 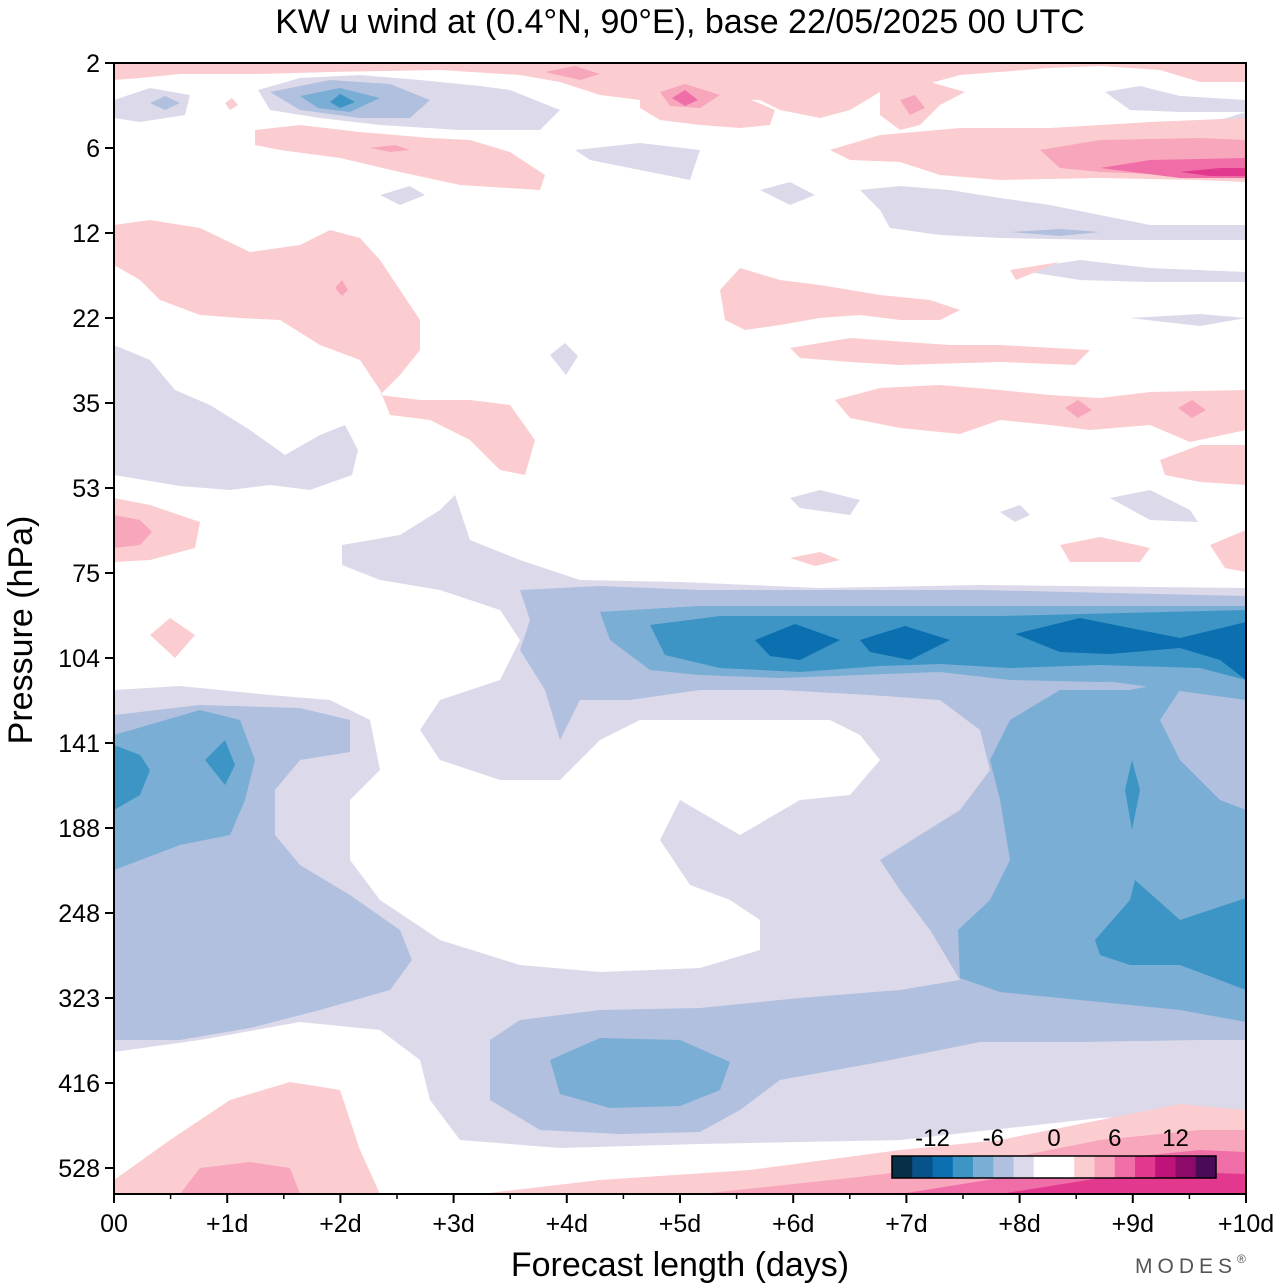 I want to click on y-tick-label: 35, so click(x=86, y=404).